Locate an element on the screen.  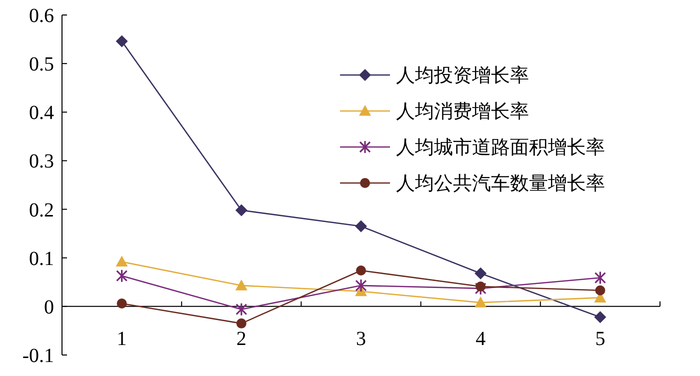
x-tick-label: 4 is located at coordinates (481, 339).